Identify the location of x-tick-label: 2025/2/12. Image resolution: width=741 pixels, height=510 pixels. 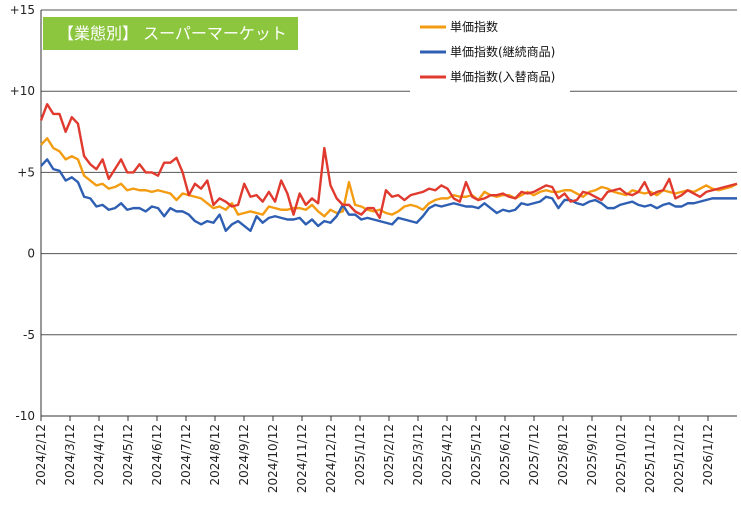
(389, 455).